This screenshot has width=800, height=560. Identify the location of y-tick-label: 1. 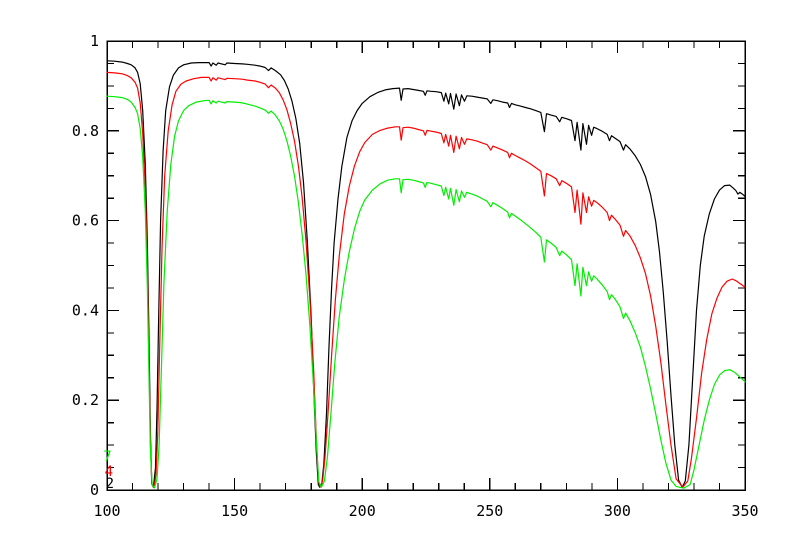
(94, 41).